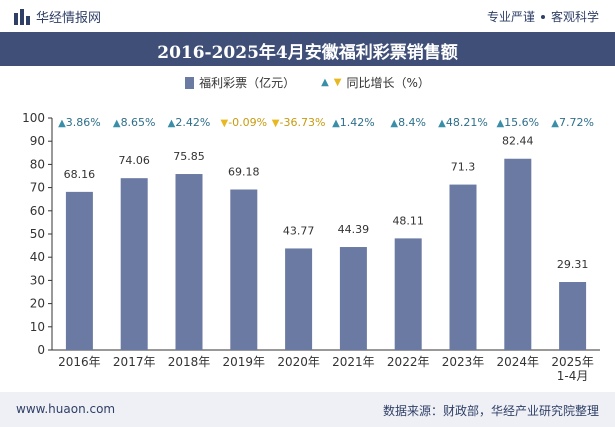 This screenshot has width=615, height=427. What do you see at coordinates (353, 362) in the screenshot?
I see `x-tick-label: 2021年` at bounding box center [353, 362].